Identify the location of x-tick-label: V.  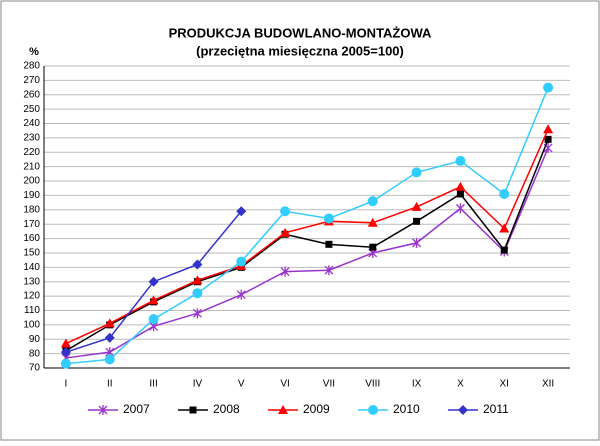
(241, 384).